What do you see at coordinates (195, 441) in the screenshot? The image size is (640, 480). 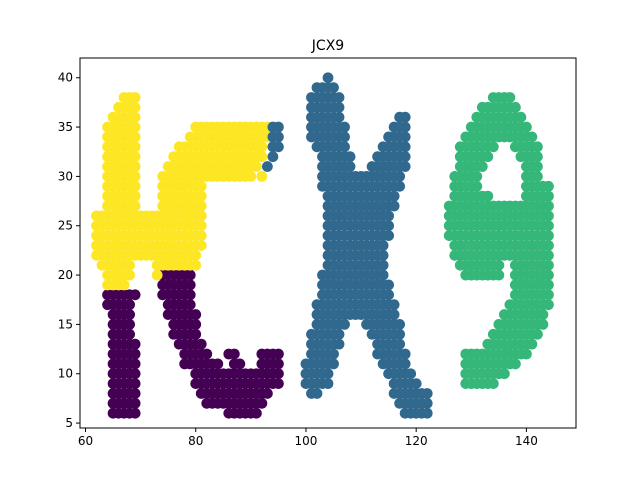 I see `x-tick-label: 80` at bounding box center [195, 441].